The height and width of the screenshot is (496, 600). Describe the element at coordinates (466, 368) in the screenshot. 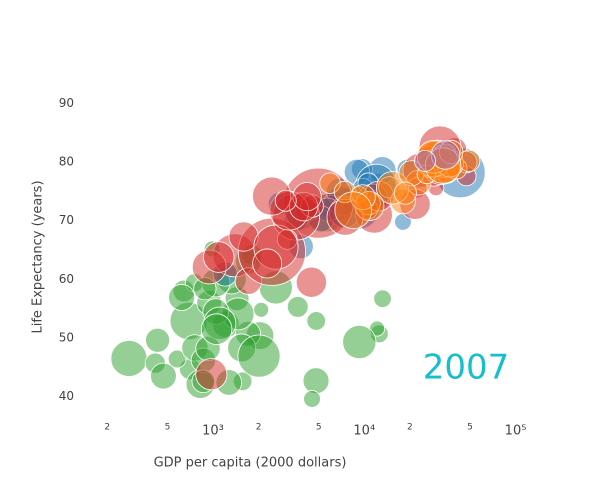

I see `year-annotation: 2007` at that location.